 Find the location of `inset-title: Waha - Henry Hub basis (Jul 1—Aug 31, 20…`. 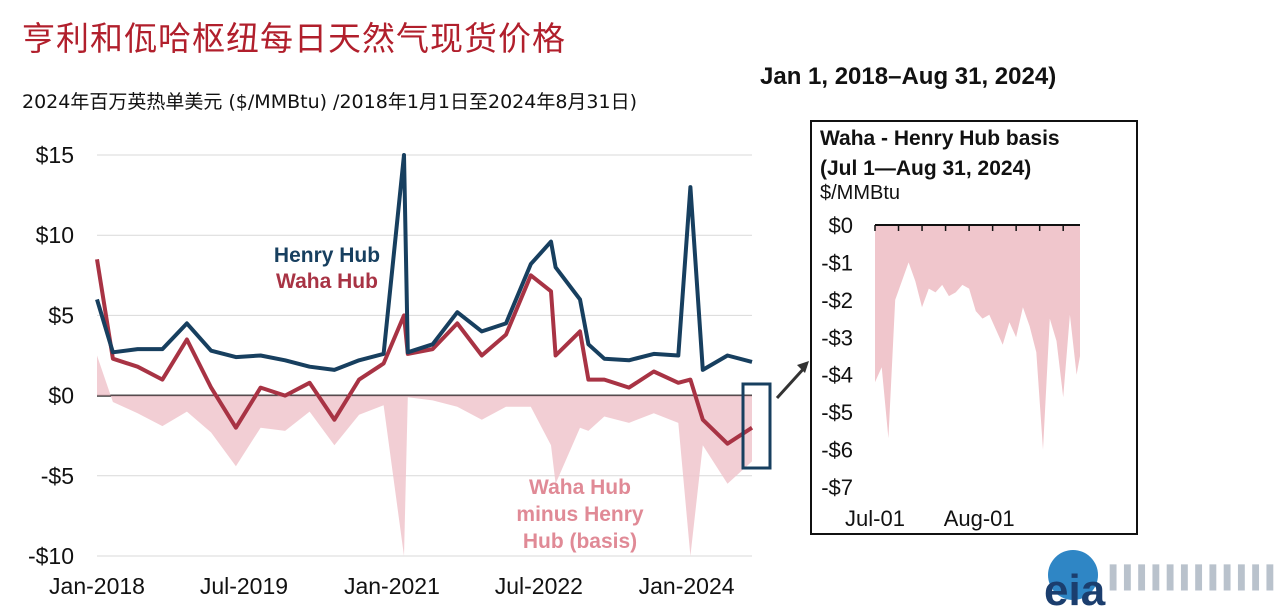

inset-title: Waha - Henry Hub basis (Jul 1—Aug 31, 20… is located at coordinates (940, 154).